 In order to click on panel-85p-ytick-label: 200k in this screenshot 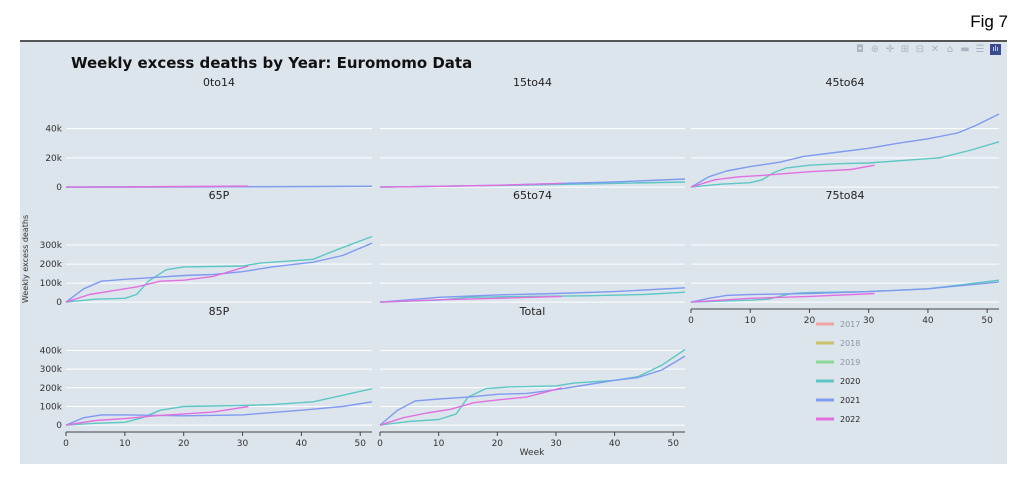, I will do `click(51, 389)`.